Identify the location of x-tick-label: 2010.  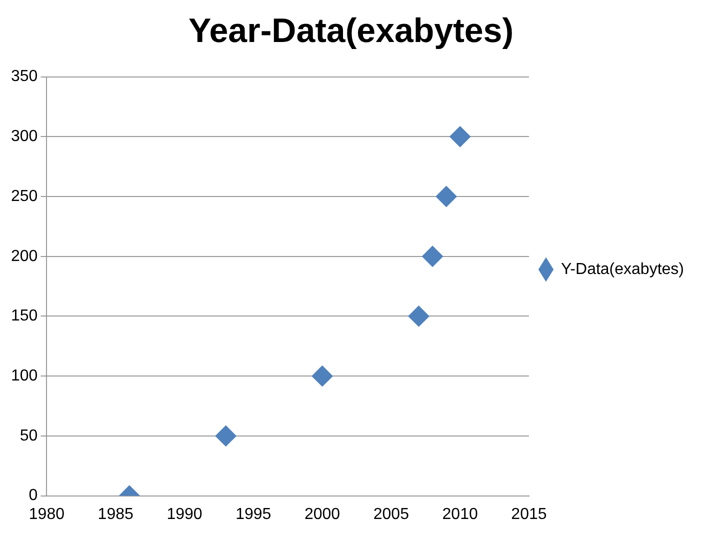
(460, 514).